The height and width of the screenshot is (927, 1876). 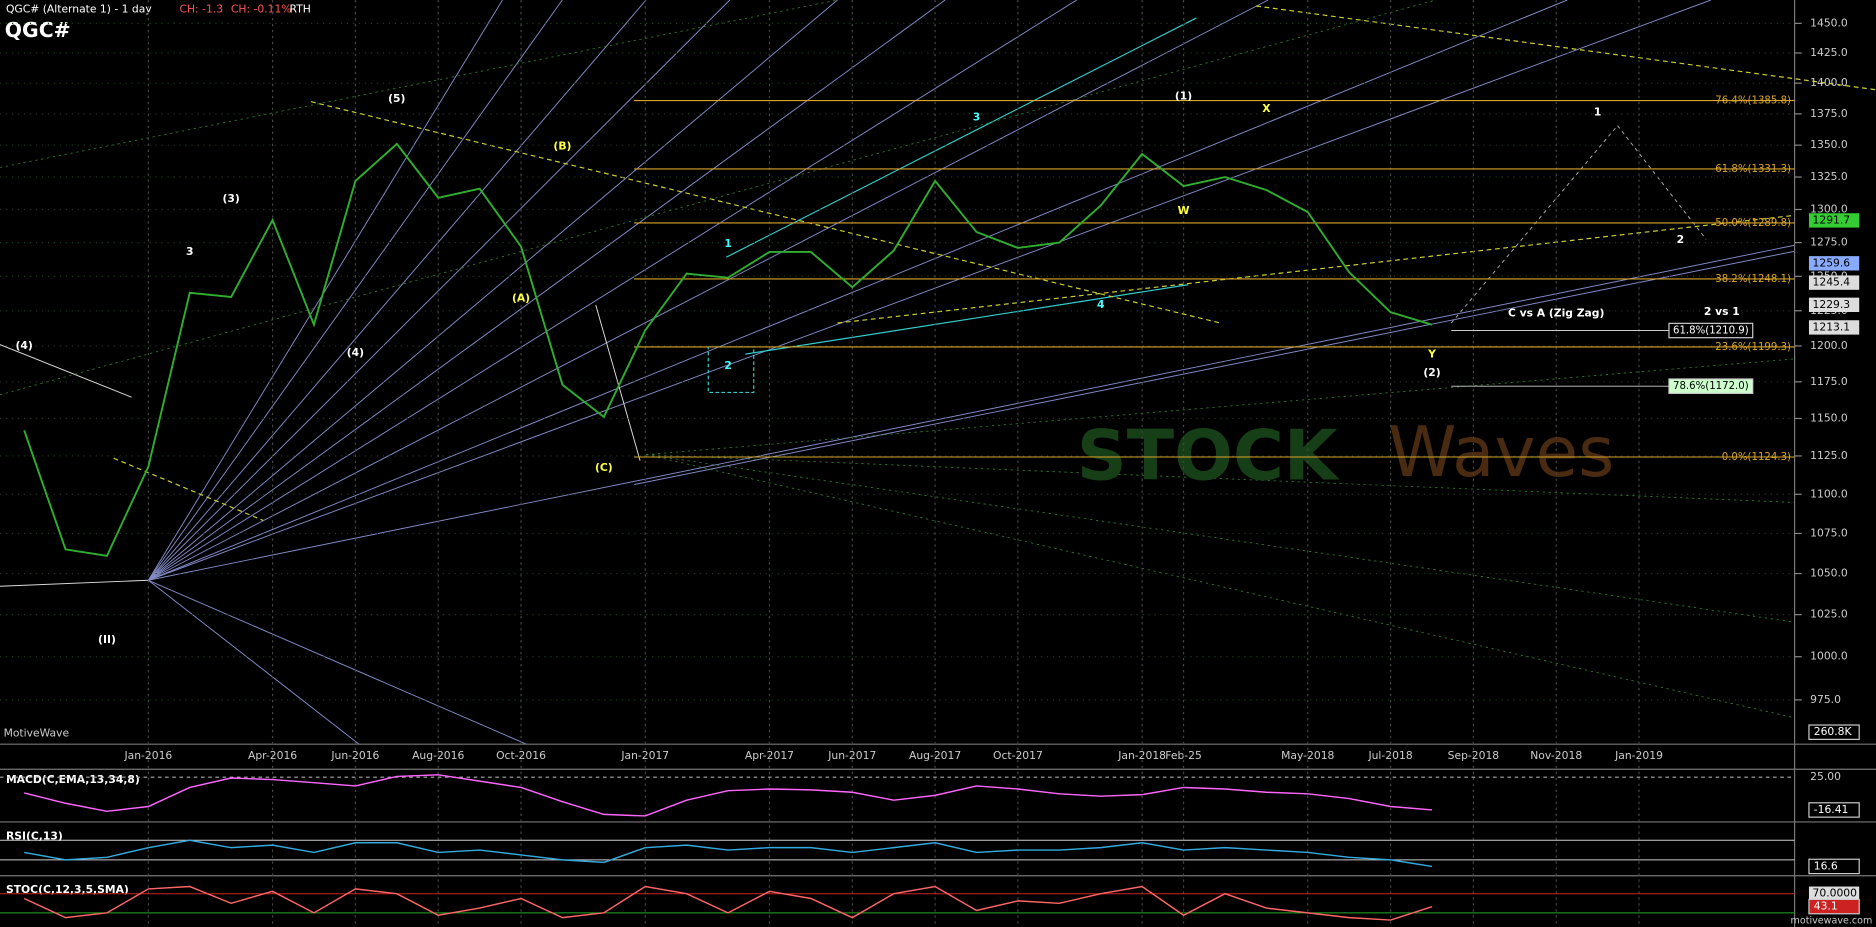 I want to click on fib-label: 50.0%(1289.8), so click(x=1753, y=223).